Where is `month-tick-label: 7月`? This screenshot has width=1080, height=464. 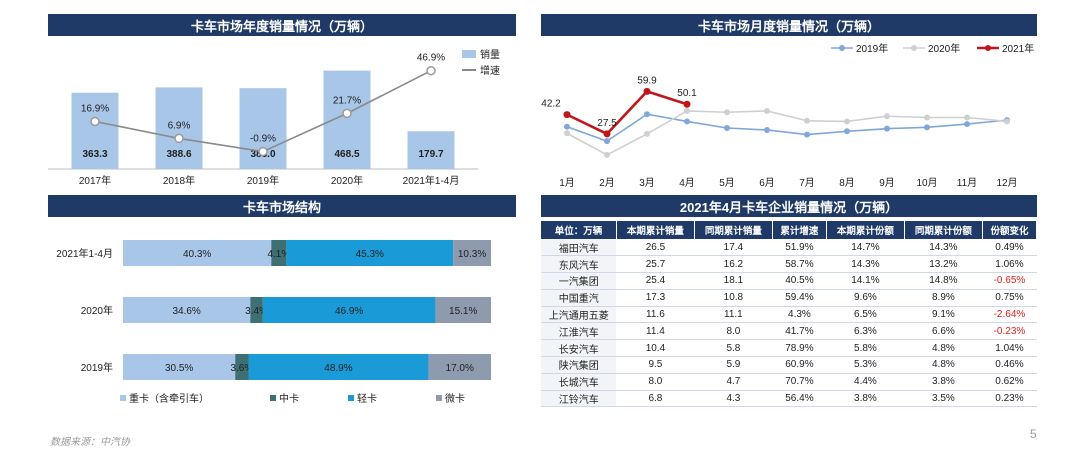
month-tick-label: 7月 is located at coordinates (807, 183).